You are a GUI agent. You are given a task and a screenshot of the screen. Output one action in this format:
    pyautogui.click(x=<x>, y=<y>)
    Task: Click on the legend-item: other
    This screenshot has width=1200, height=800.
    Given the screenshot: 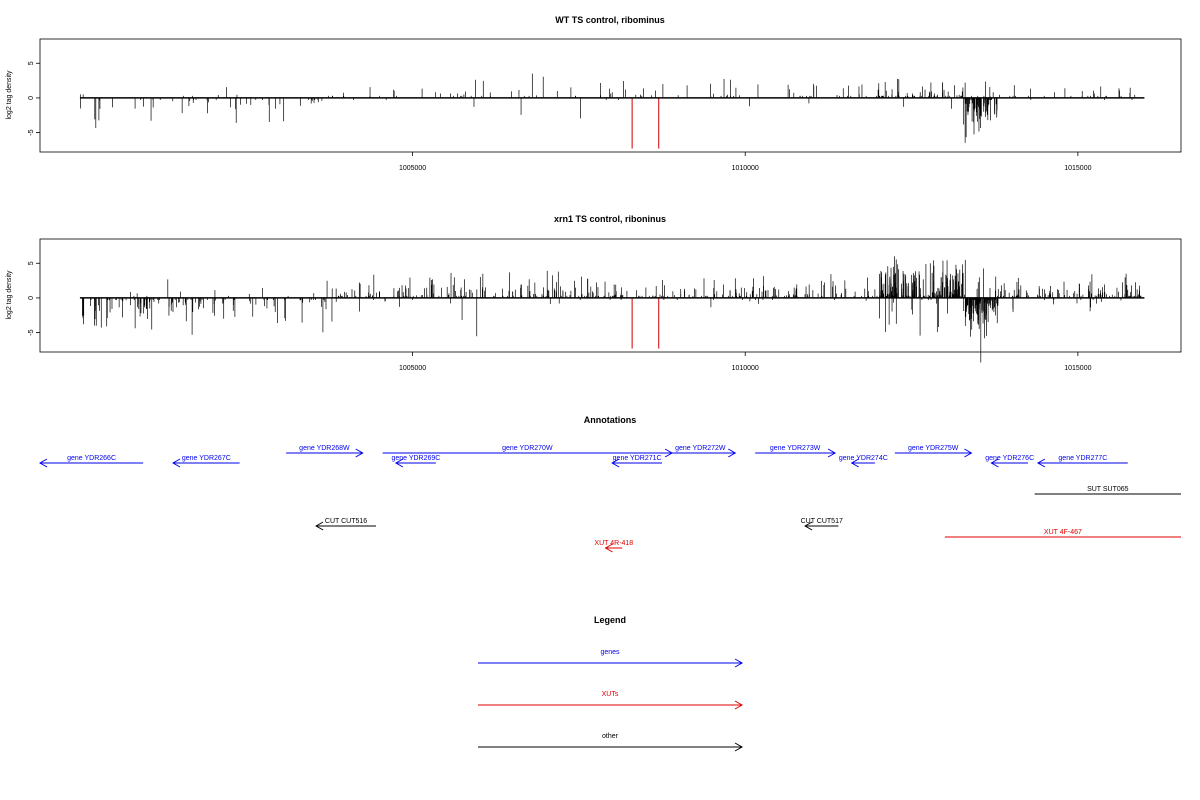 What is the action you would take?
    pyautogui.click(x=611, y=742)
    